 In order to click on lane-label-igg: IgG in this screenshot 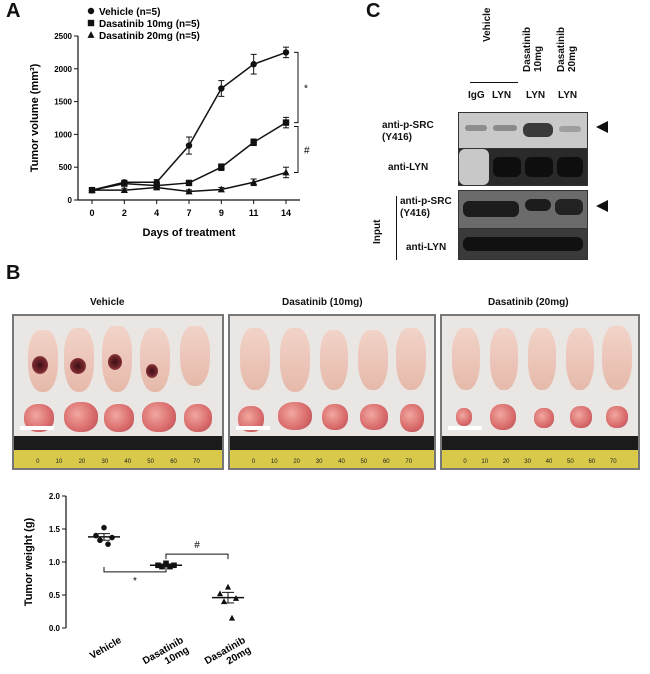, I will do `click(476, 95)`.